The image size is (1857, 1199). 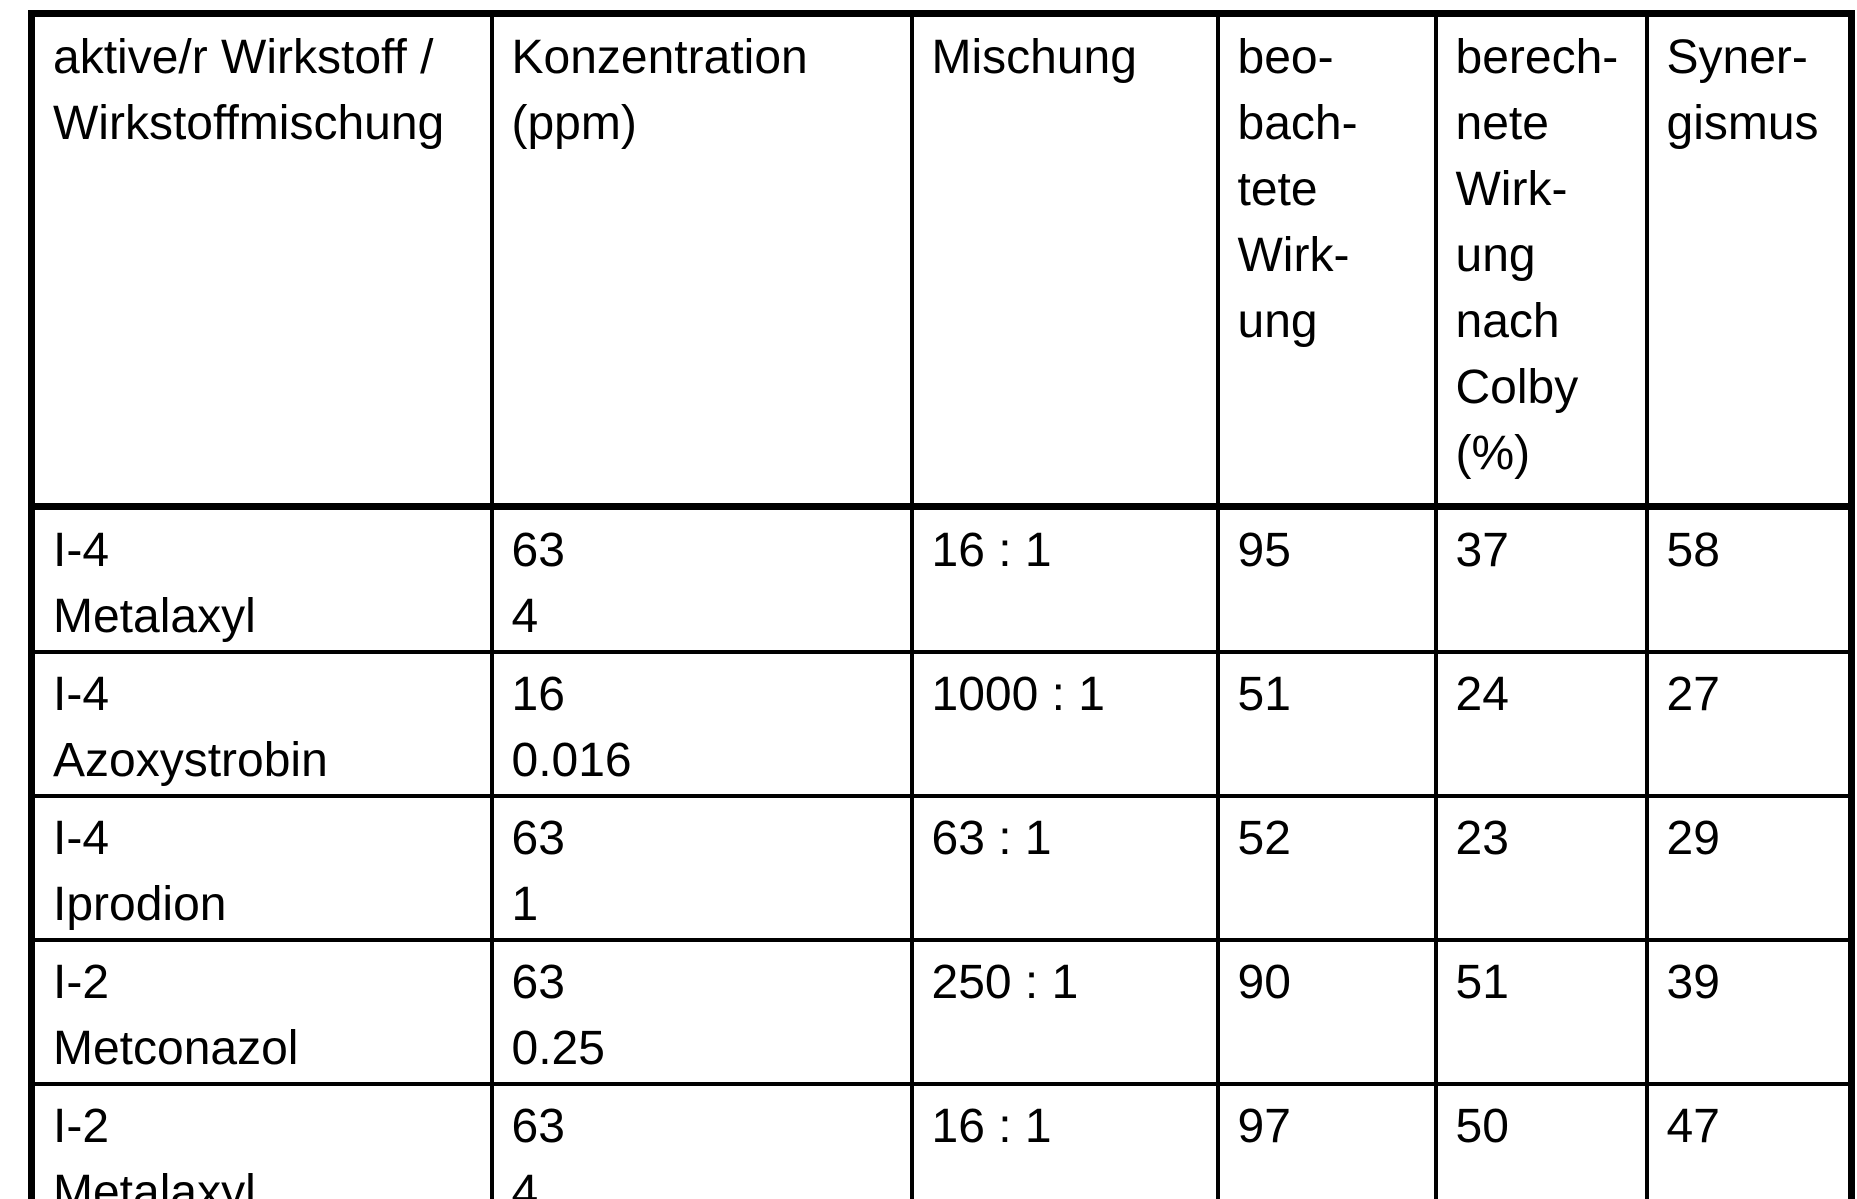 What do you see at coordinates (190, 760) in the screenshot?
I see `cell-line: Azoxystrobin` at bounding box center [190, 760].